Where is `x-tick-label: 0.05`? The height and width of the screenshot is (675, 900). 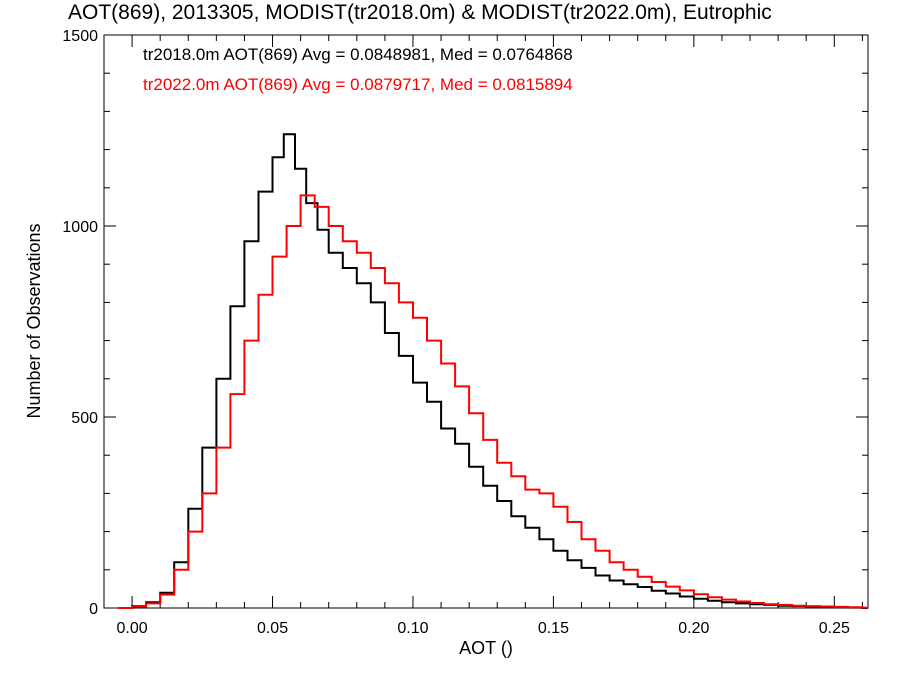 x-tick-label: 0.05 is located at coordinates (272, 628).